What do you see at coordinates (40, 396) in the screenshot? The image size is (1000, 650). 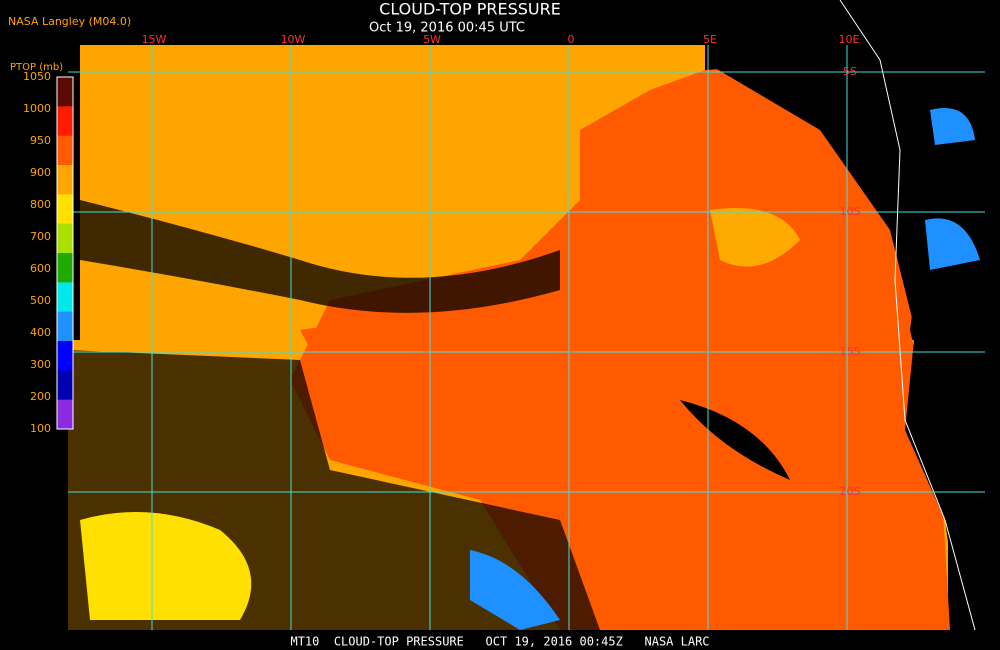 I see `colorbar-label: 200` at bounding box center [40, 396].